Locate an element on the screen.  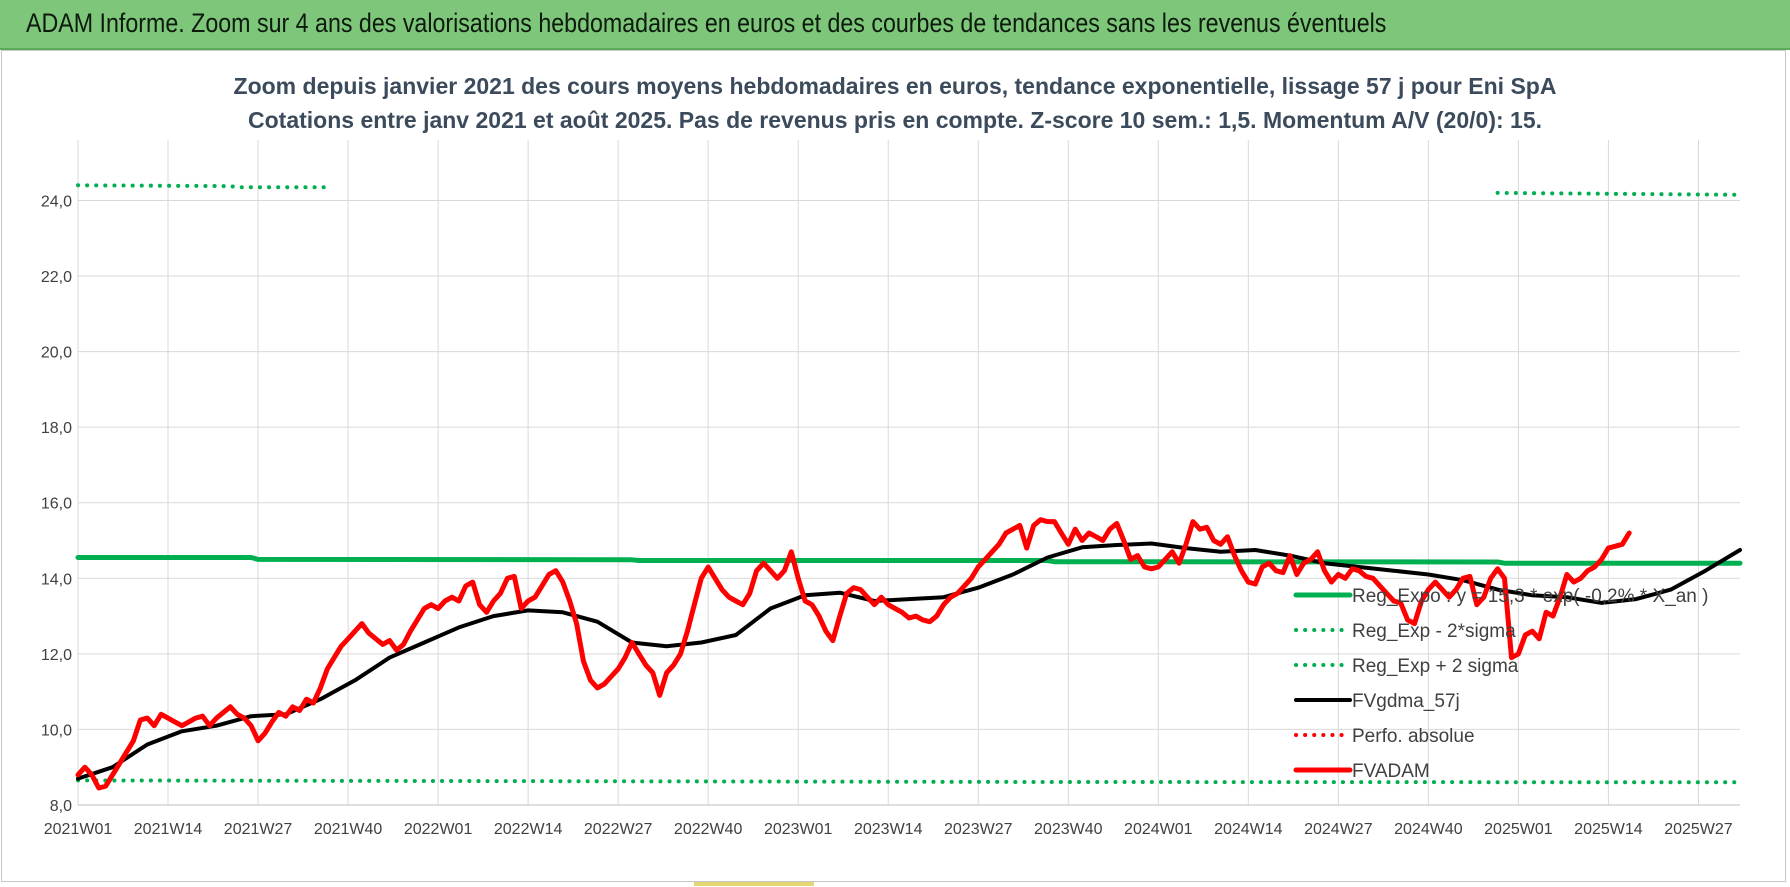
y-tick-label: 8,0 is located at coordinates (61, 806).